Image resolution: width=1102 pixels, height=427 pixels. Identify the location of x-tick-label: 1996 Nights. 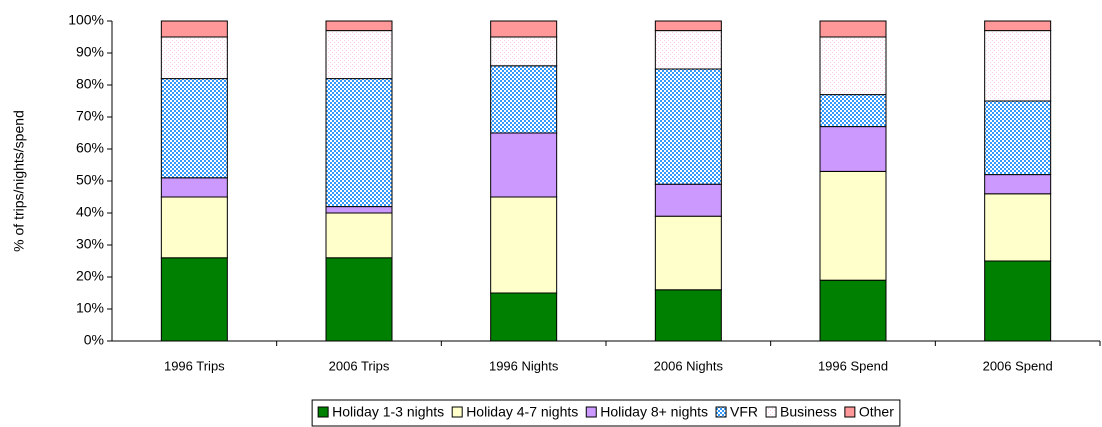
(524, 365).